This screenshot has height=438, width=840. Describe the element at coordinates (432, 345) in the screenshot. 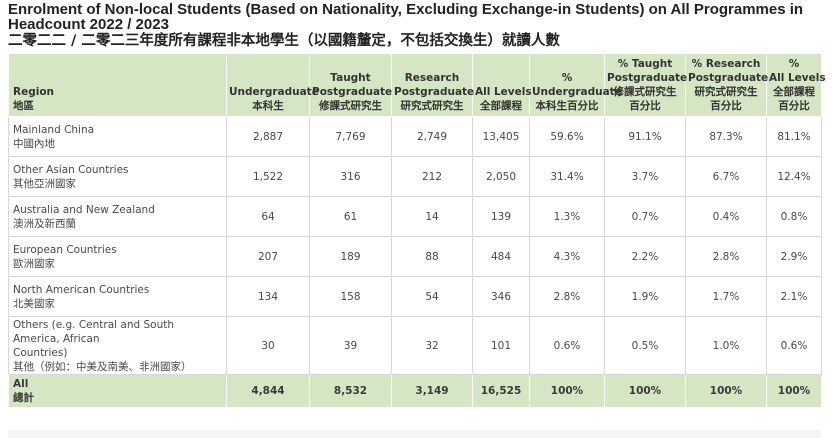

I see `value-cell: 32` at that location.